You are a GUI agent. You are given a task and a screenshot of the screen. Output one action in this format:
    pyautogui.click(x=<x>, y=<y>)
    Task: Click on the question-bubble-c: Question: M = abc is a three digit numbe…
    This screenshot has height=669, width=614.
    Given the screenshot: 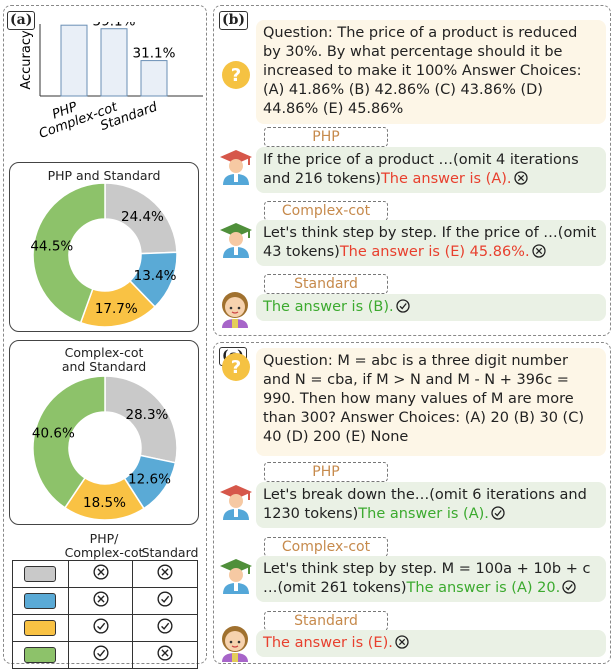 What is the action you would take?
    pyautogui.click(x=431, y=402)
    